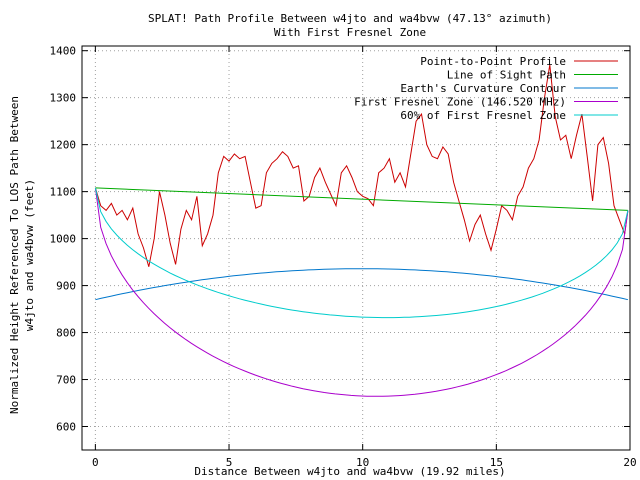 This screenshot has height=480, width=640. What do you see at coordinates (63, 192) in the screenshot?
I see `y-tick-label: 1100` at bounding box center [63, 192].